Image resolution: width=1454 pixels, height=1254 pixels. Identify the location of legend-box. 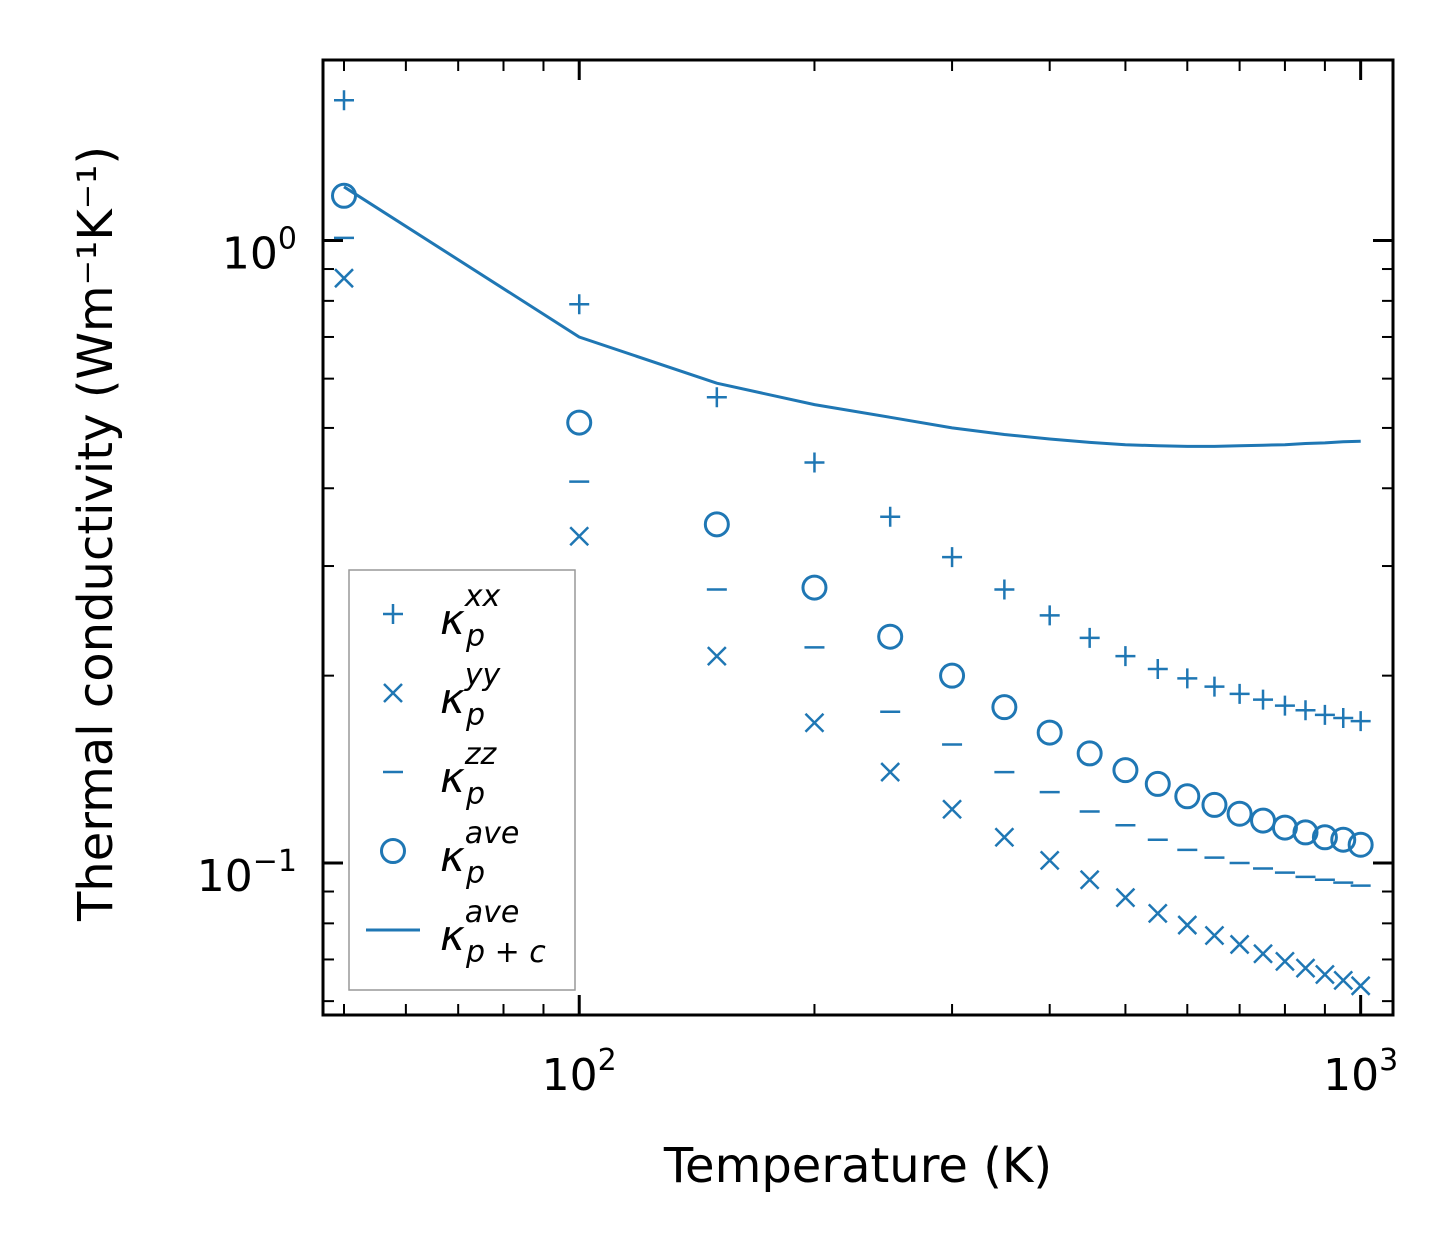
(462, 780).